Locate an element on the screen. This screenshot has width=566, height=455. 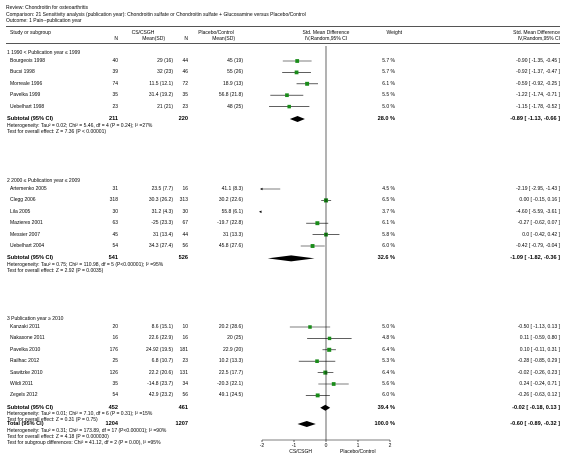
ctrl-mean-sd: 49.1 (24.5) is located at coordinates (230, 395).